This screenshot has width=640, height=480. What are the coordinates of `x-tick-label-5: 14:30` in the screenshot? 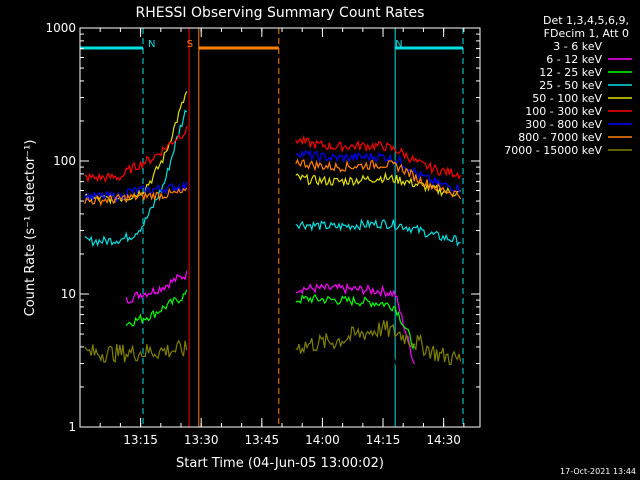 It's located at (443, 440).